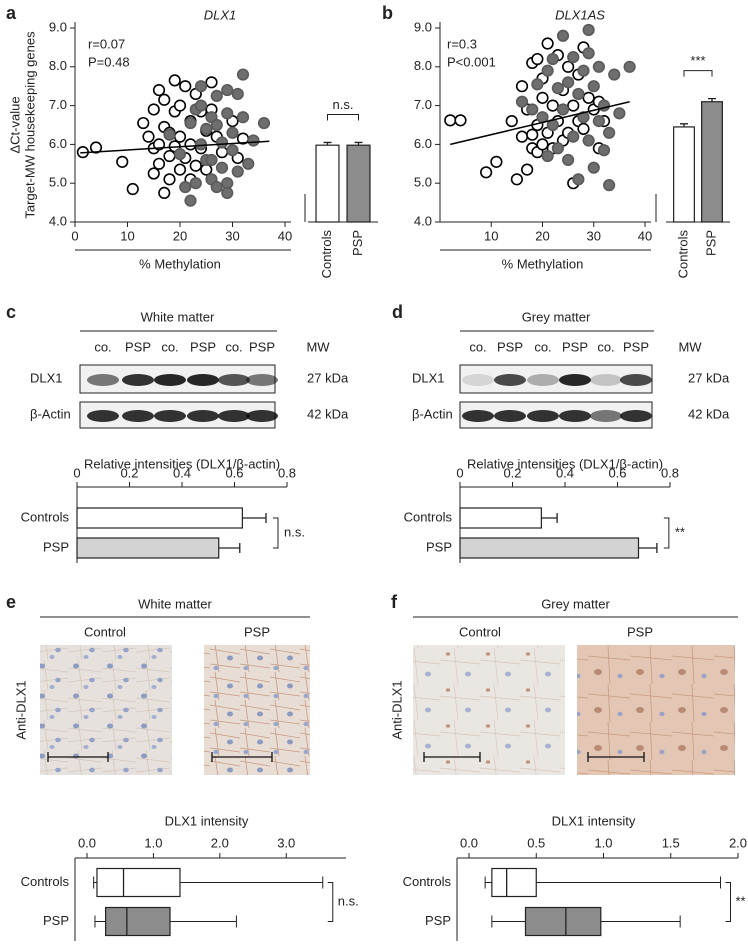 This screenshot has height=948, width=748. Describe the element at coordinates (220, 14) in the screenshot. I see `chart-title: DLX1` at that location.